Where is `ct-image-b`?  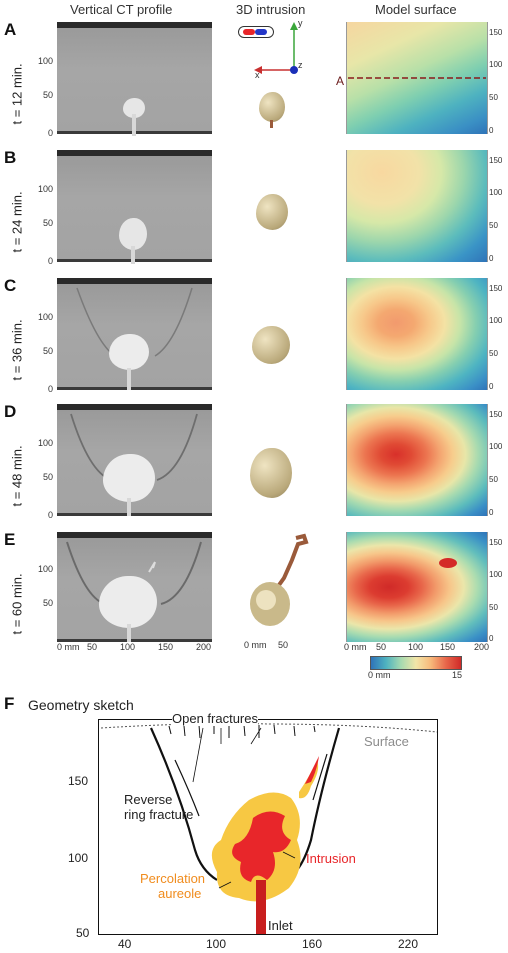 ct-image-b is located at coordinates (134, 207).